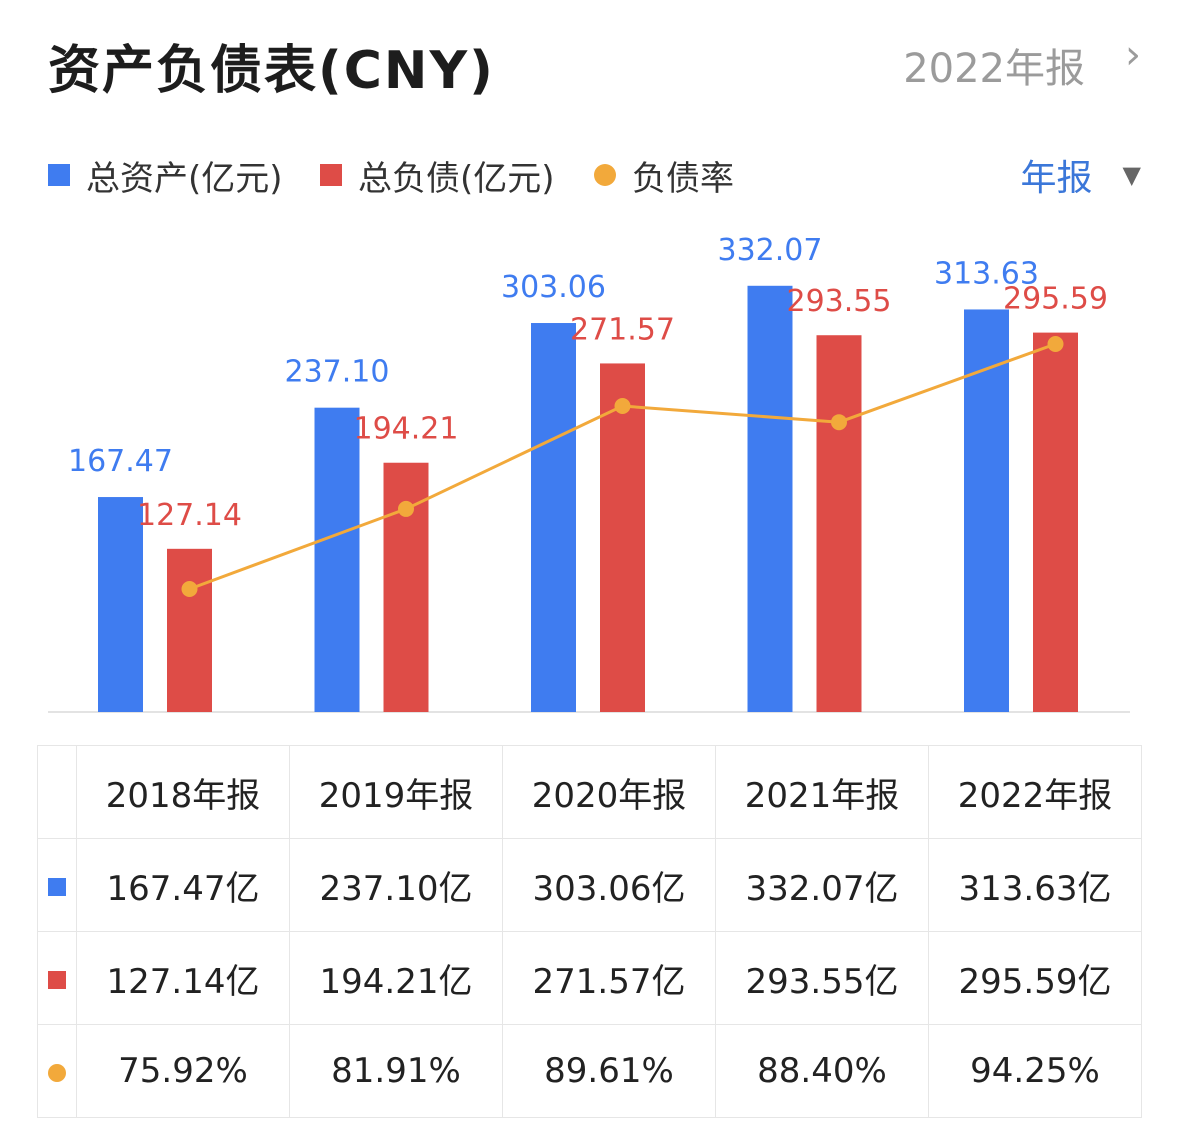 The height and width of the screenshot is (1146, 1179). I want to click on legend-item-debt-ratio: 负债率, so click(664, 175).